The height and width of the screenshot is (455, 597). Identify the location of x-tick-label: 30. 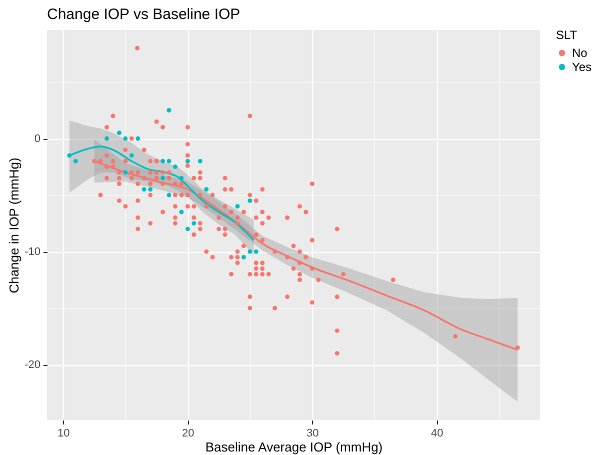
(312, 434).